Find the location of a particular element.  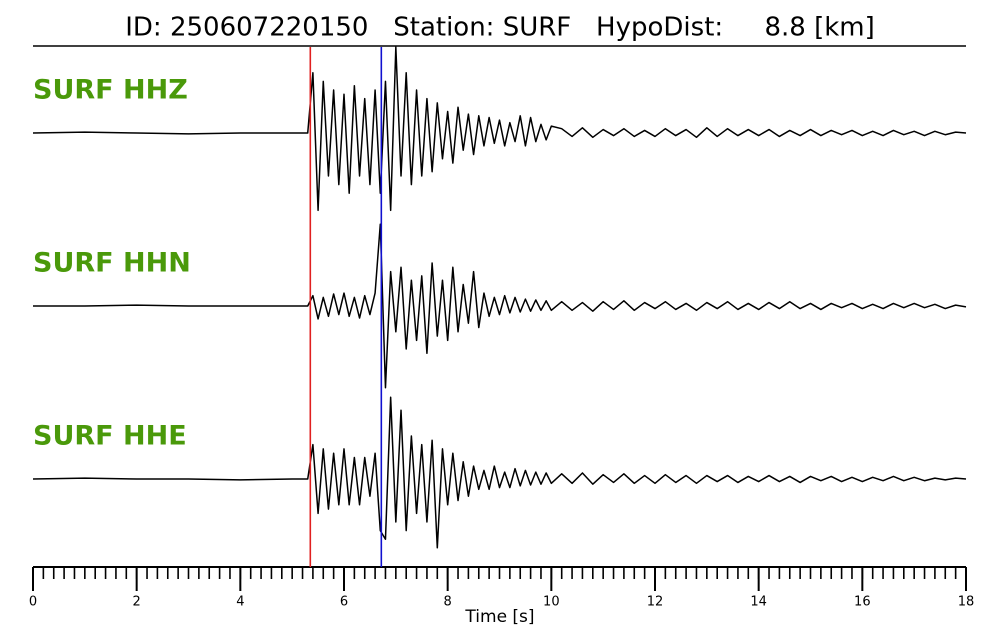

x-tick-label: 14 is located at coordinates (758, 602).